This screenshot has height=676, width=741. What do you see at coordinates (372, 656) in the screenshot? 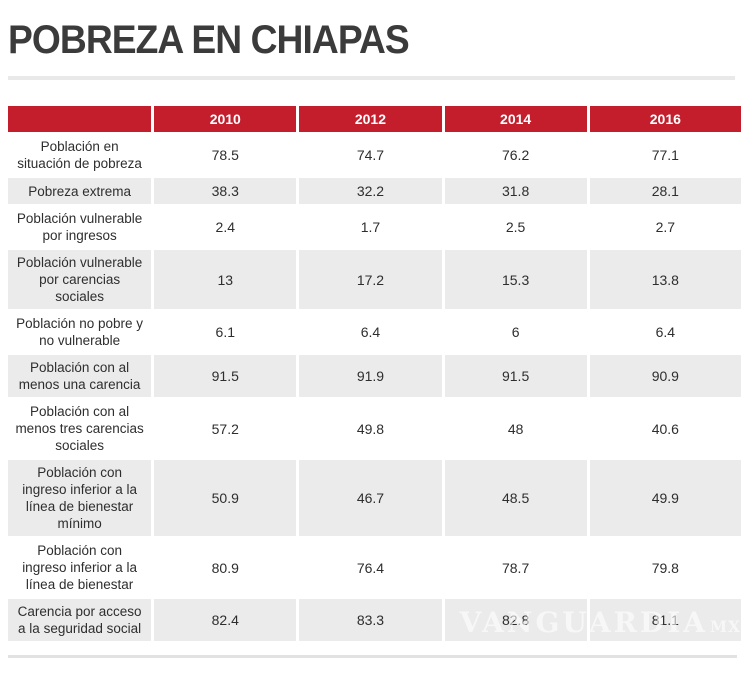
I see `bottom-divider` at bounding box center [372, 656].